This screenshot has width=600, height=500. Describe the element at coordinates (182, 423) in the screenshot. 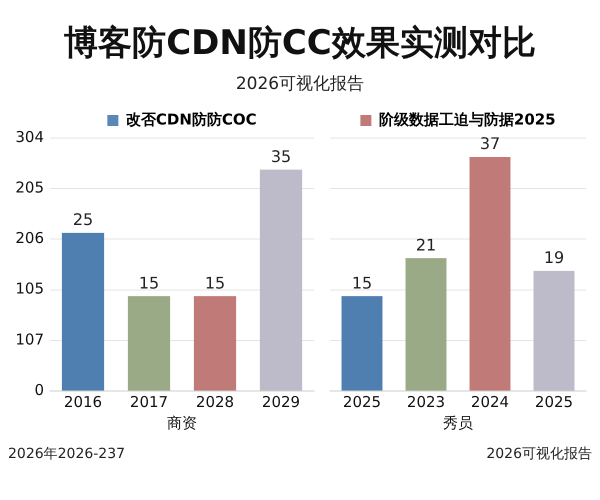

I see `x-axis-title: 商资` at that location.